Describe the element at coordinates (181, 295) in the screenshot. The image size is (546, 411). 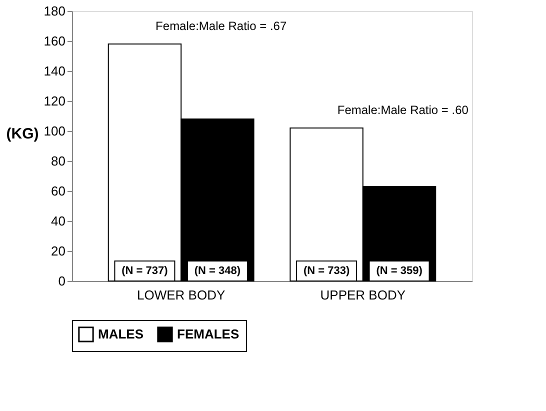
I see `x-tick-label: LOWER BODY` at that location.